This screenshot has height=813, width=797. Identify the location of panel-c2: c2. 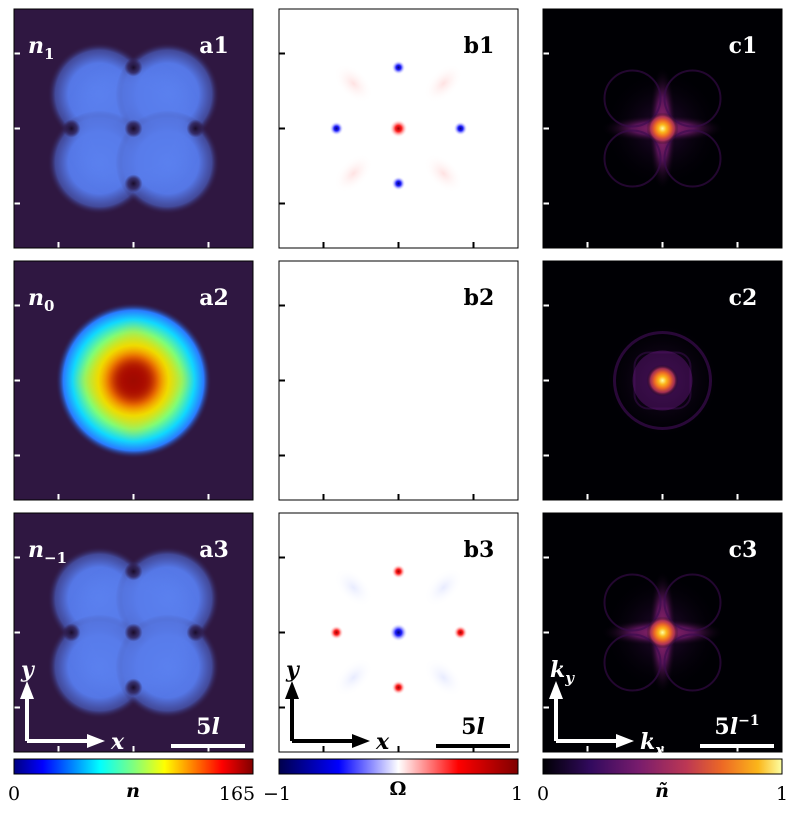
(662, 380).